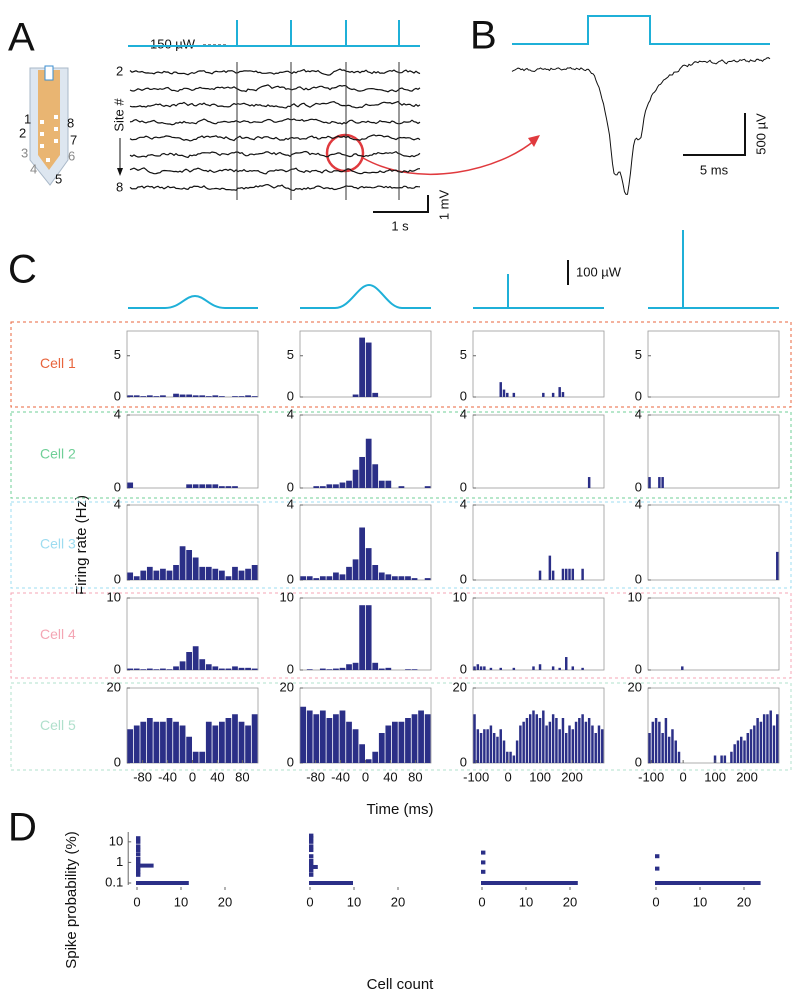  Describe the element at coordinates (599, 271) in the screenshot. I see `scale-label: 100 µW` at that location.